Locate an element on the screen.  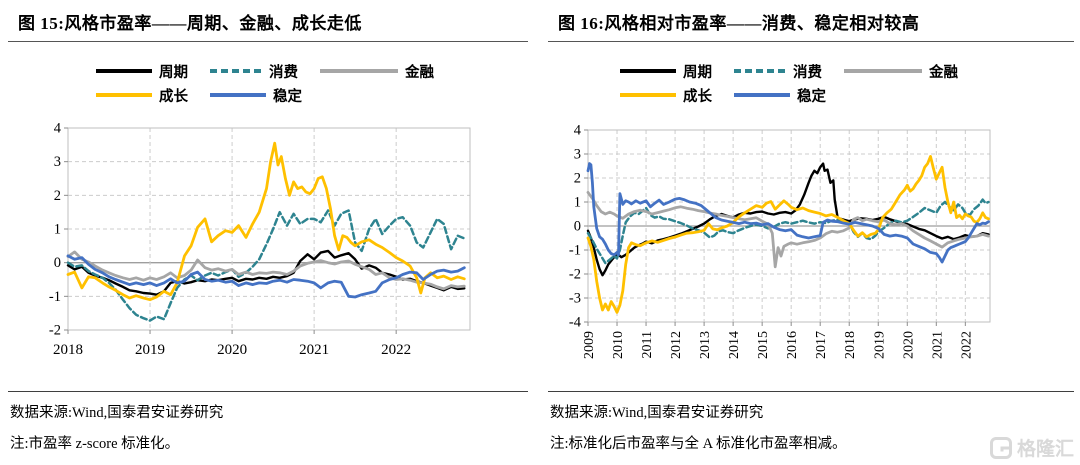
x-tick-label: 2013 is located at coordinates (705, 345).